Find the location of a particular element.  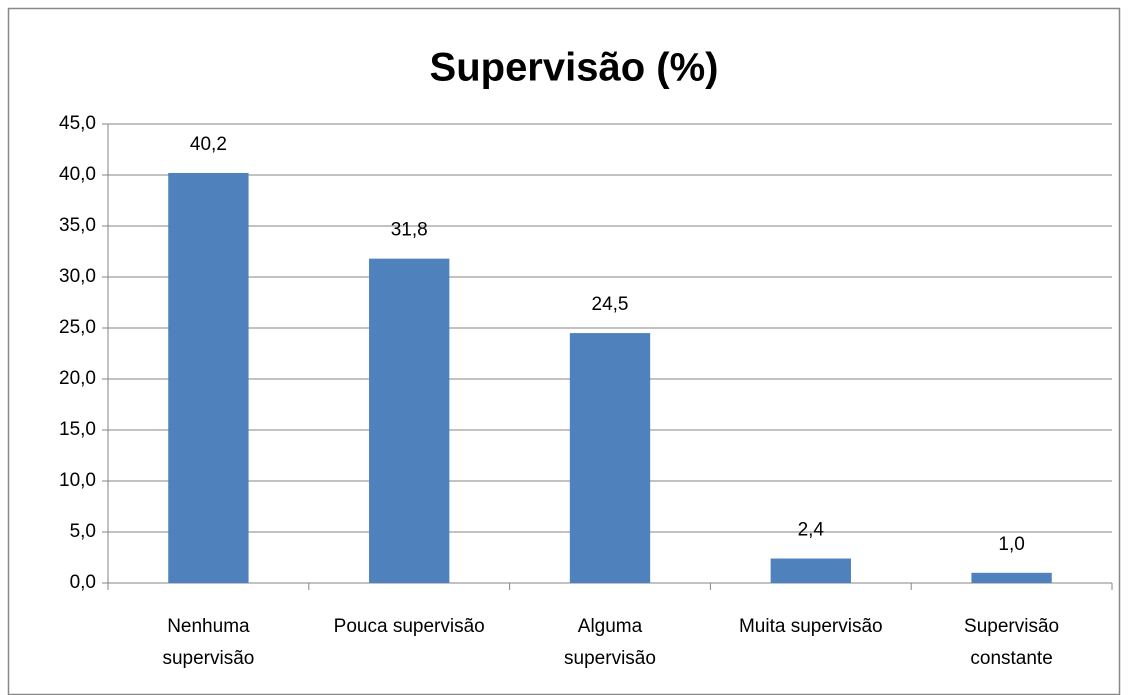

y-tick-label: 40,0 is located at coordinates (77, 174).